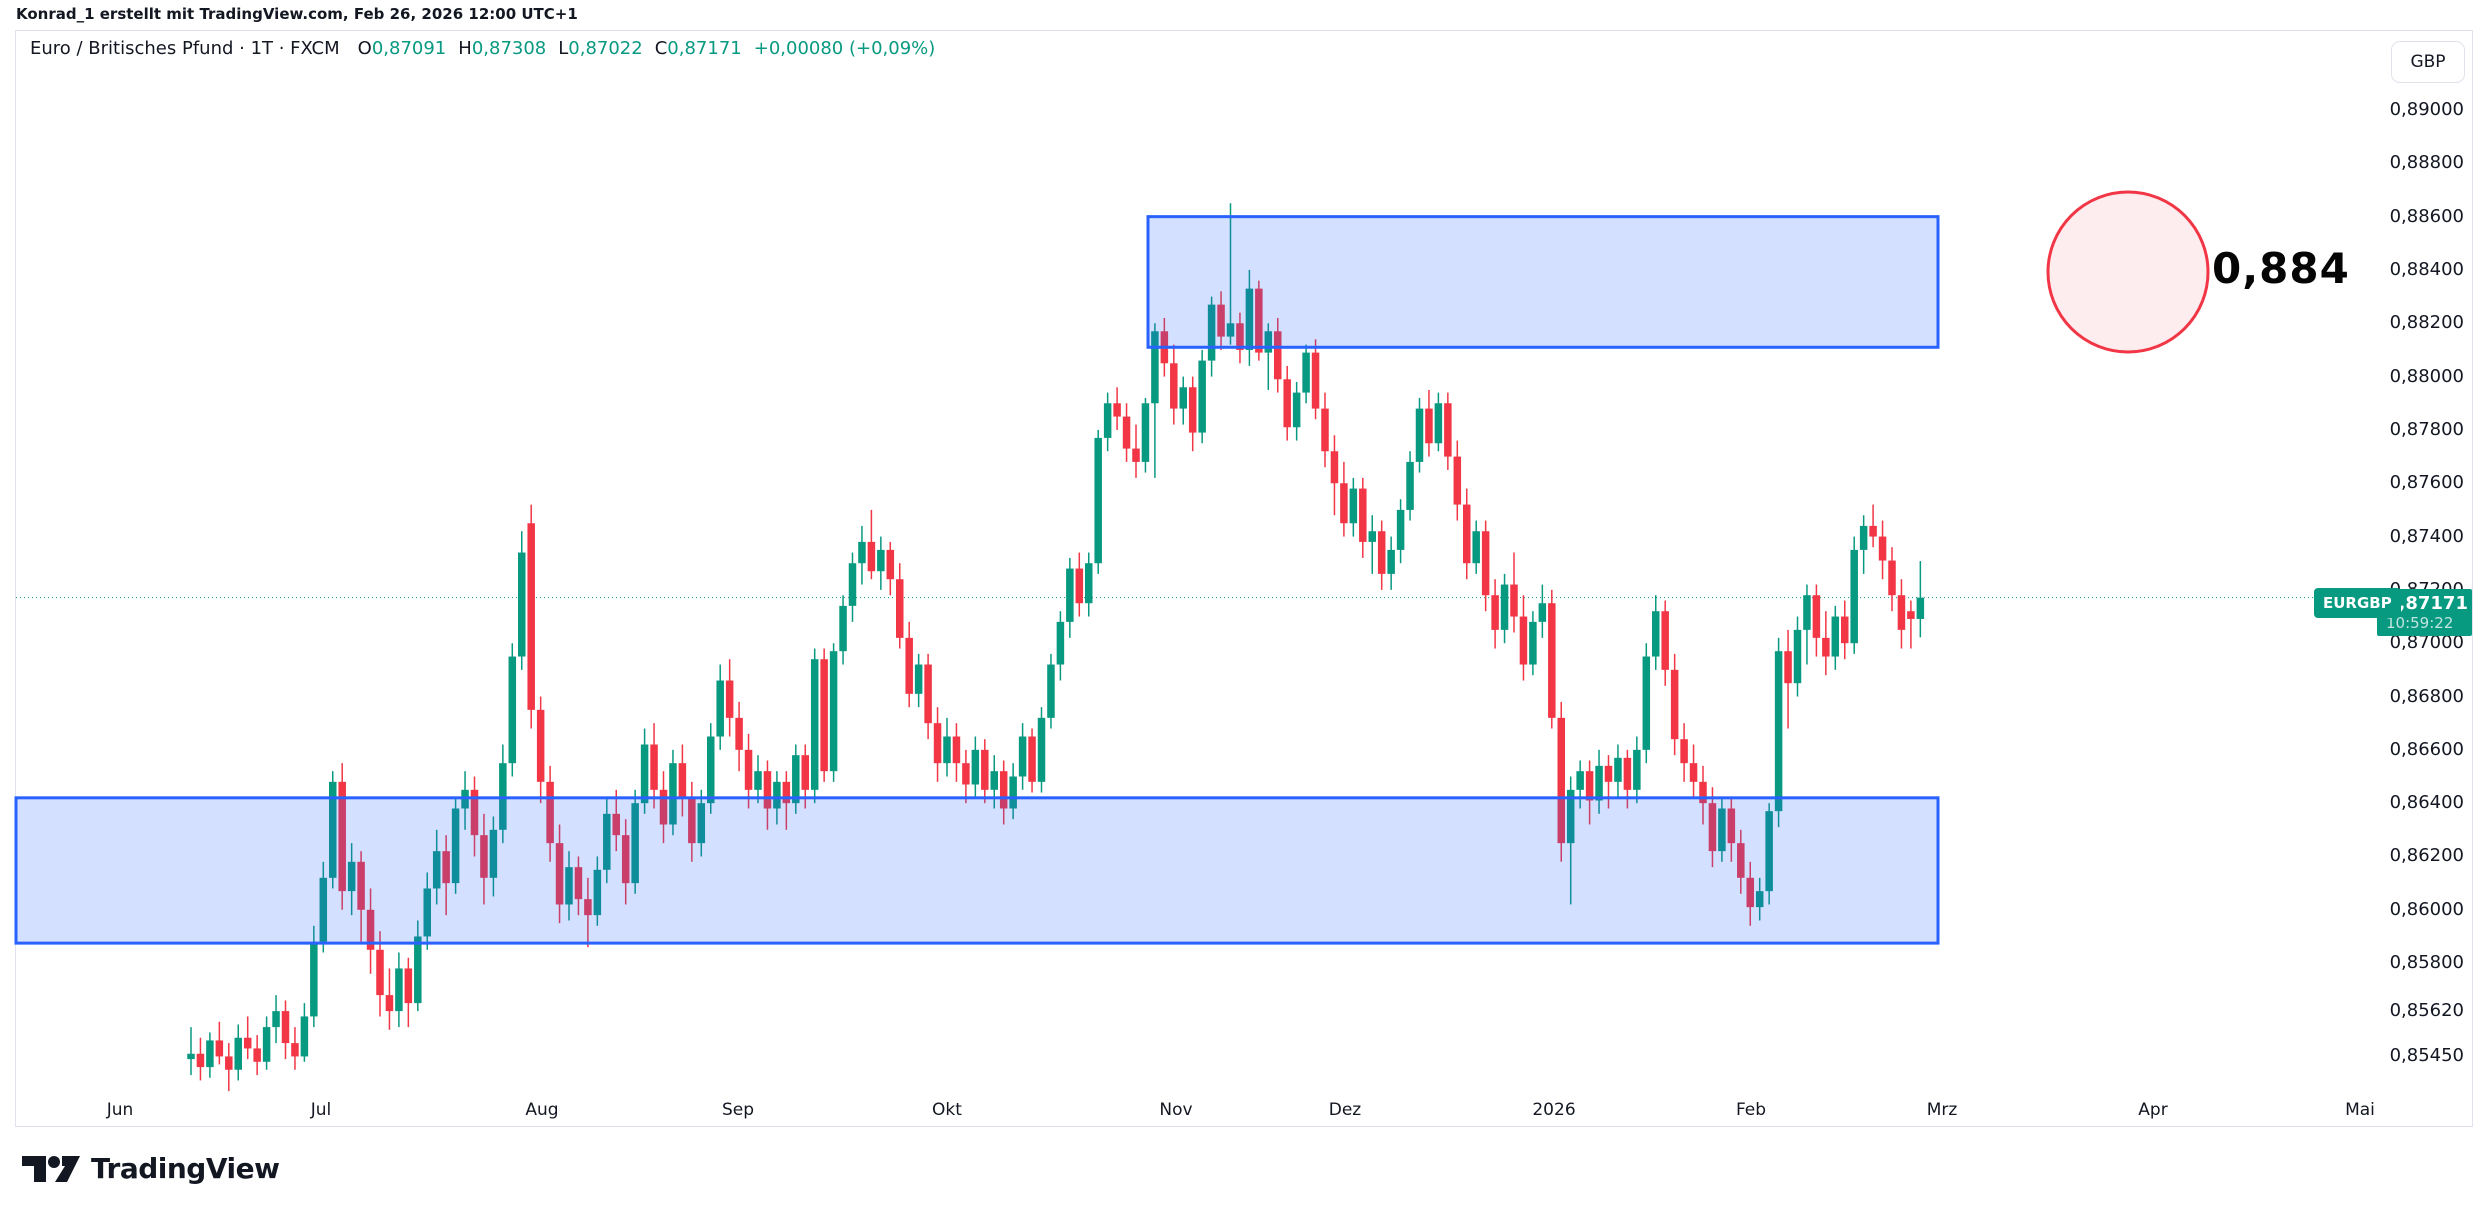 The height and width of the screenshot is (1217, 2489). What do you see at coordinates (2426, 269) in the screenshot?
I see `price-tick: 0,88400` at bounding box center [2426, 269].